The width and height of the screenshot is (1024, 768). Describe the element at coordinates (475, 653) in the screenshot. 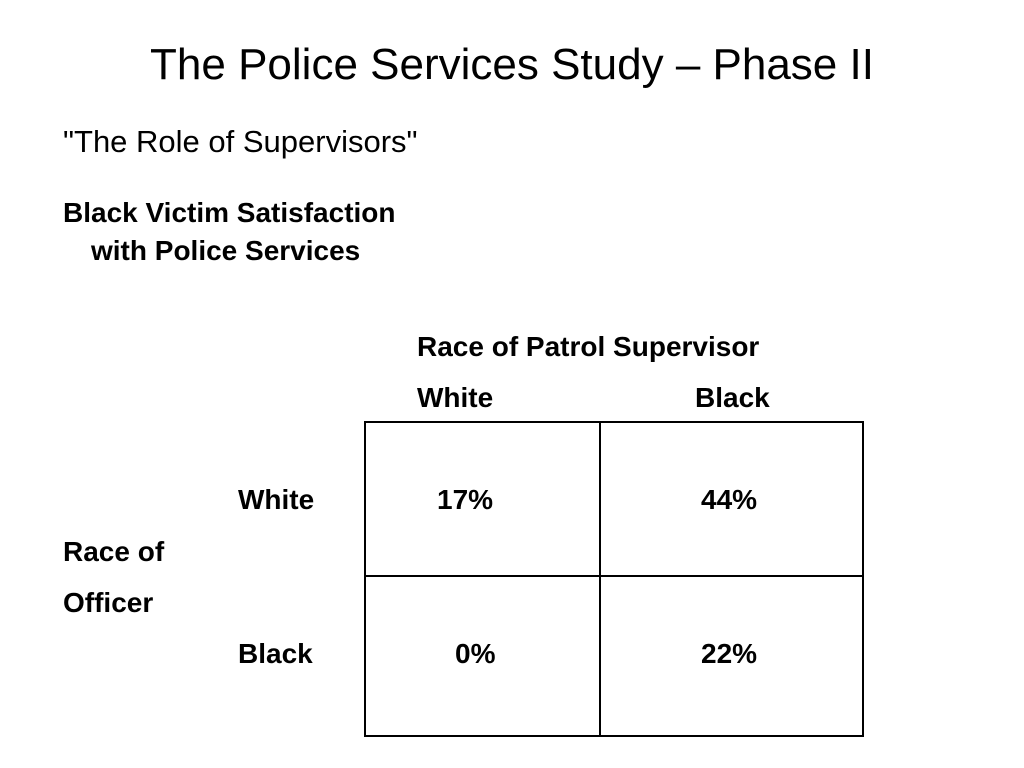

I see `table-cell-black-white: 0%` at that location.